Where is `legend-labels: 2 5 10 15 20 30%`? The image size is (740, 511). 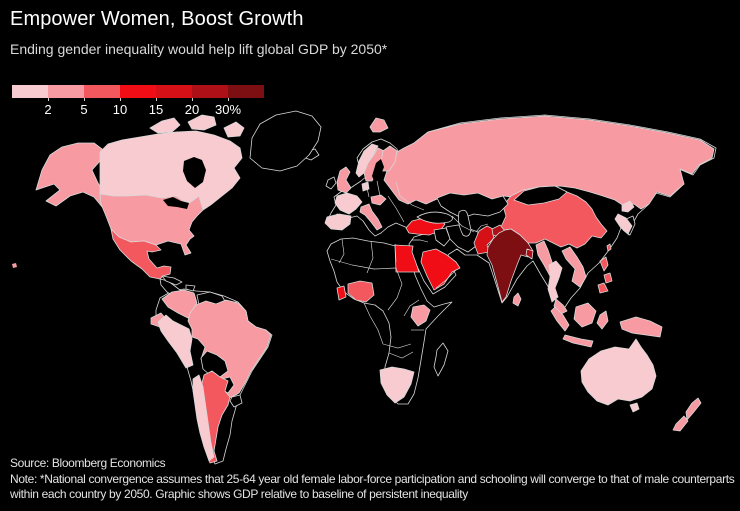
legend-labels: 2 5 10 15 20 30% is located at coordinates (138, 109).